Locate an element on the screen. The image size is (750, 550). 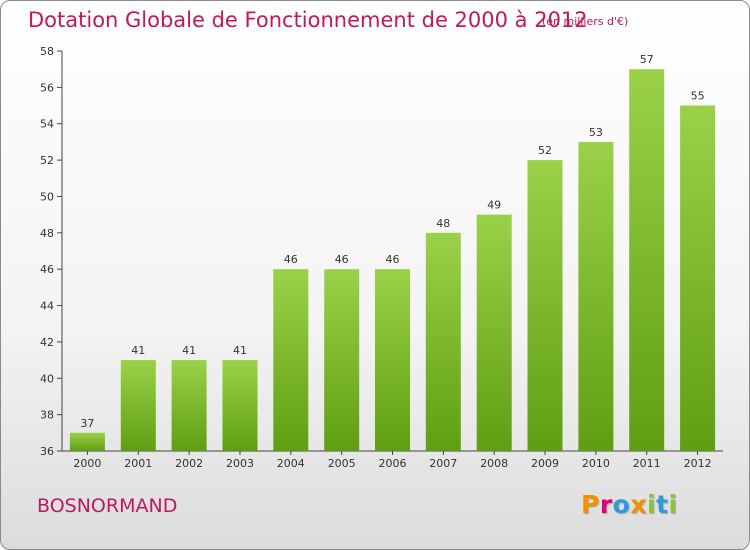
x-tick-label-2011: 2011 is located at coordinates (647, 463).